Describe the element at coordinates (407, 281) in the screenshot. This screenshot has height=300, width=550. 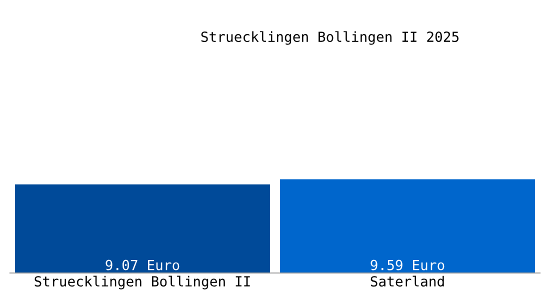
I see `x-tick-label: Saterland` at that location.